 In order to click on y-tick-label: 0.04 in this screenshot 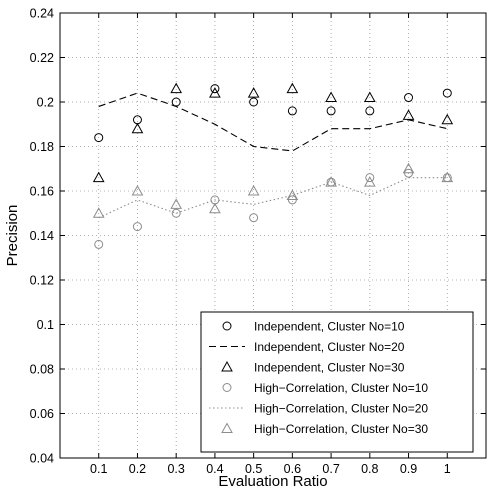, I will do `click(42, 459)`.